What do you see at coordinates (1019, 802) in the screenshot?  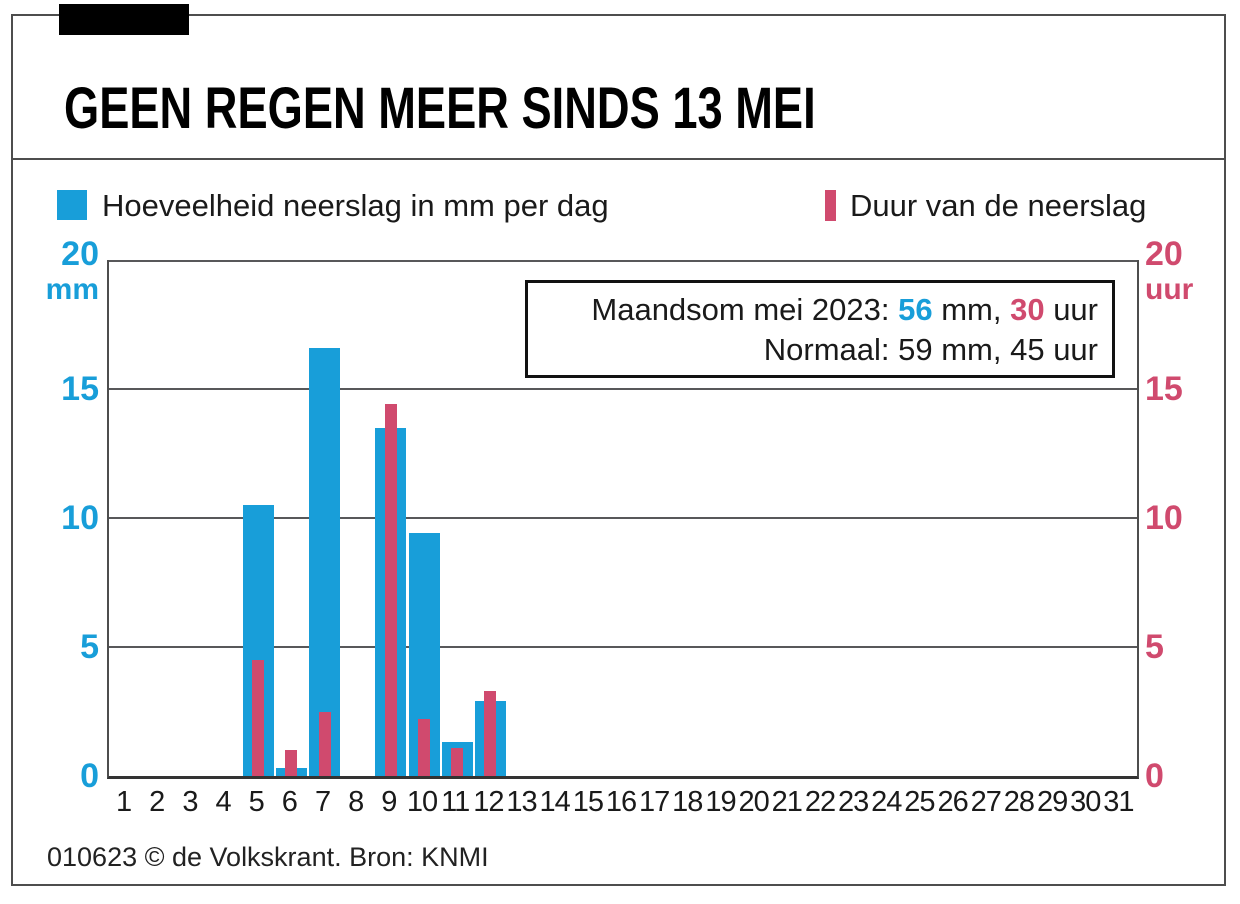 I see `x-tick-28: 28` at bounding box center [1019, 802].